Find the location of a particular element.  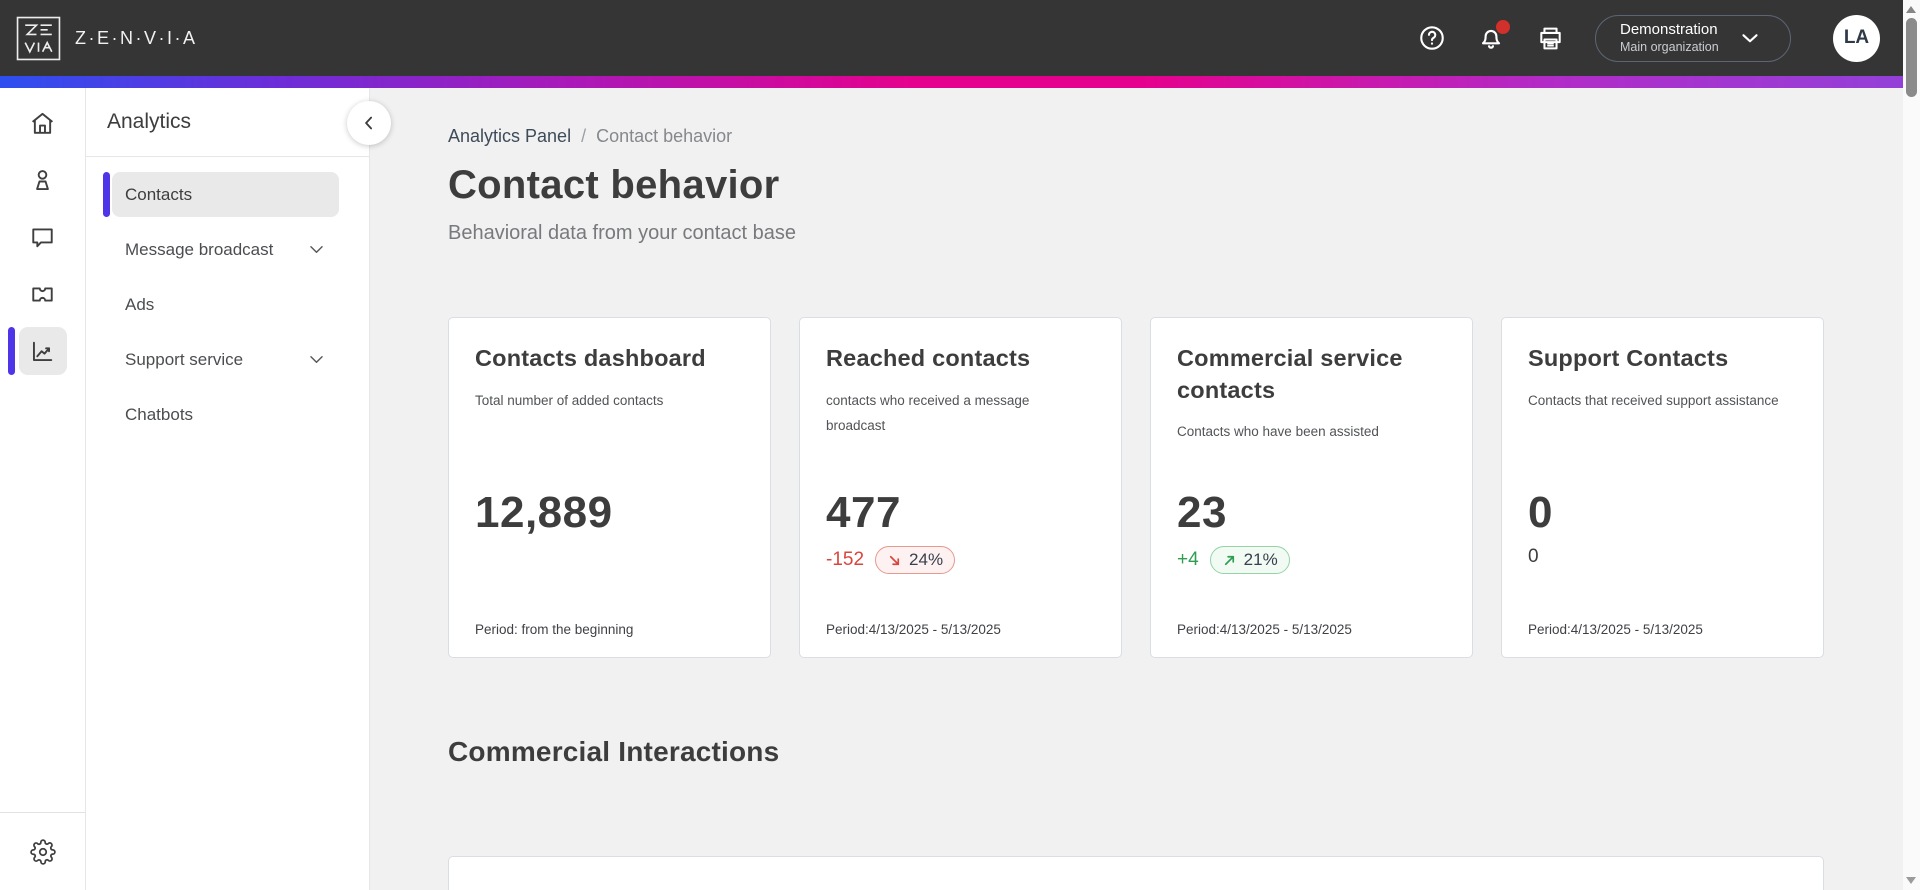

sidebar-item-chatbots: Chatbots is located at coordinates (225, 414).